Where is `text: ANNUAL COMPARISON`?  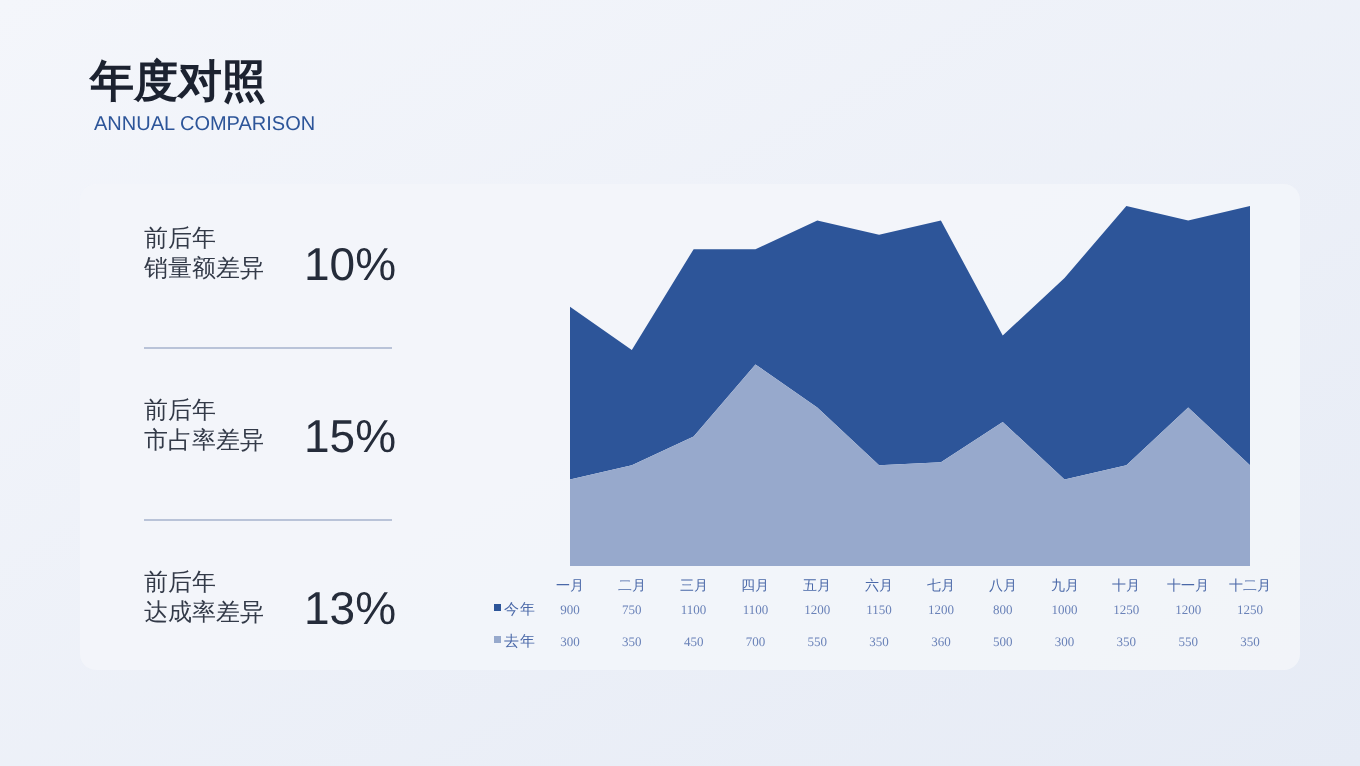
text: ANNUAL COMPARISON is located at coordinates (205, 125).